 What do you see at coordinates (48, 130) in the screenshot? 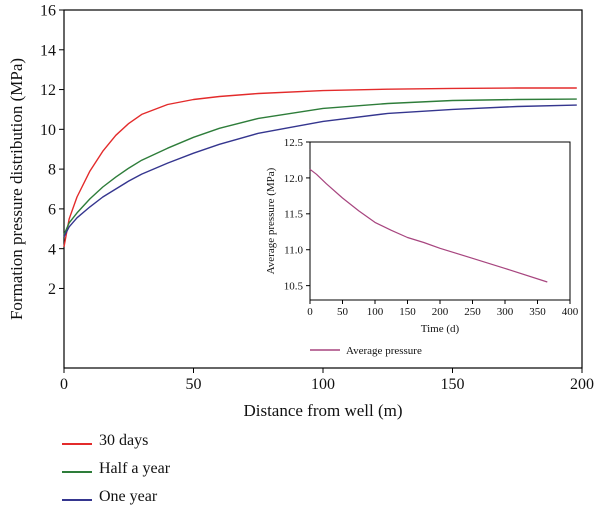
I see `main-y-tick-label: 10` at bounding box center [48, 130].